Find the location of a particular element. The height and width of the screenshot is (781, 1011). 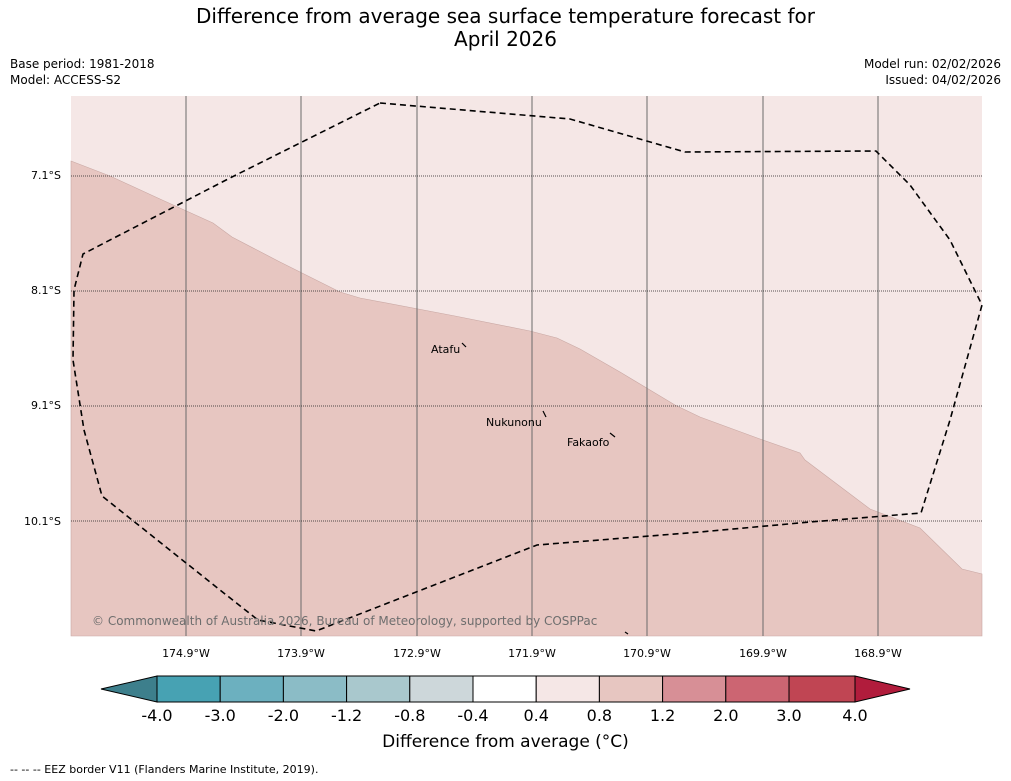

lon-label: 169.9°W is located at coordinates (763, 653).